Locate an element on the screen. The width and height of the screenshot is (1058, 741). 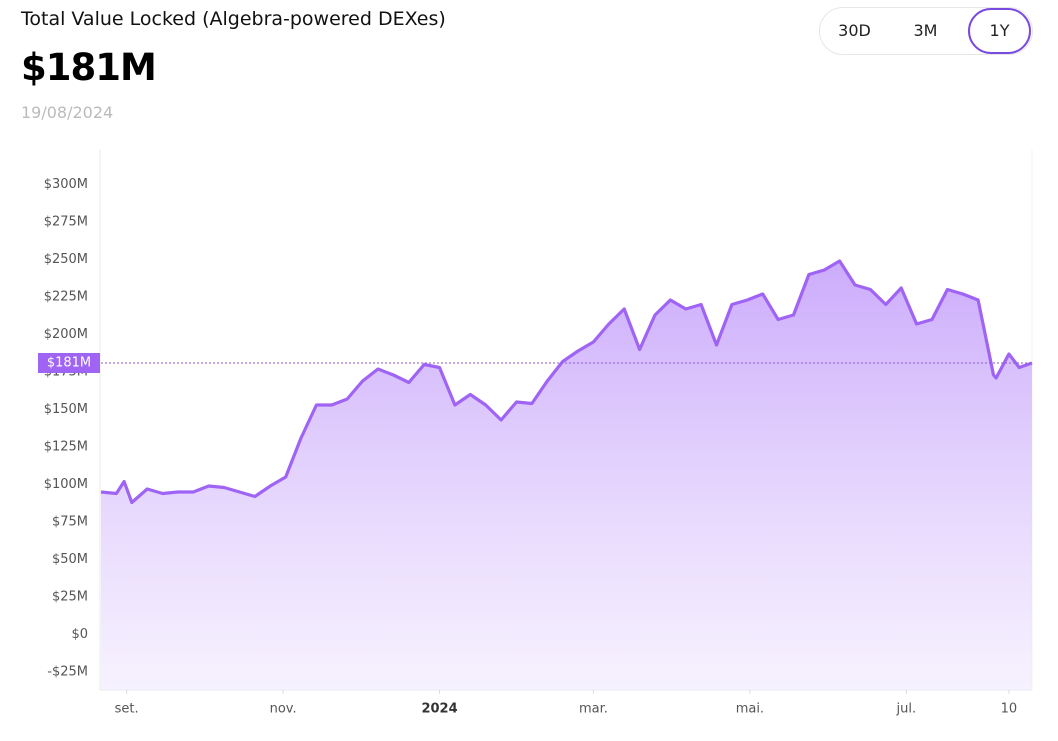
y-tick-label: $25M is located at coordinates (70, 597).